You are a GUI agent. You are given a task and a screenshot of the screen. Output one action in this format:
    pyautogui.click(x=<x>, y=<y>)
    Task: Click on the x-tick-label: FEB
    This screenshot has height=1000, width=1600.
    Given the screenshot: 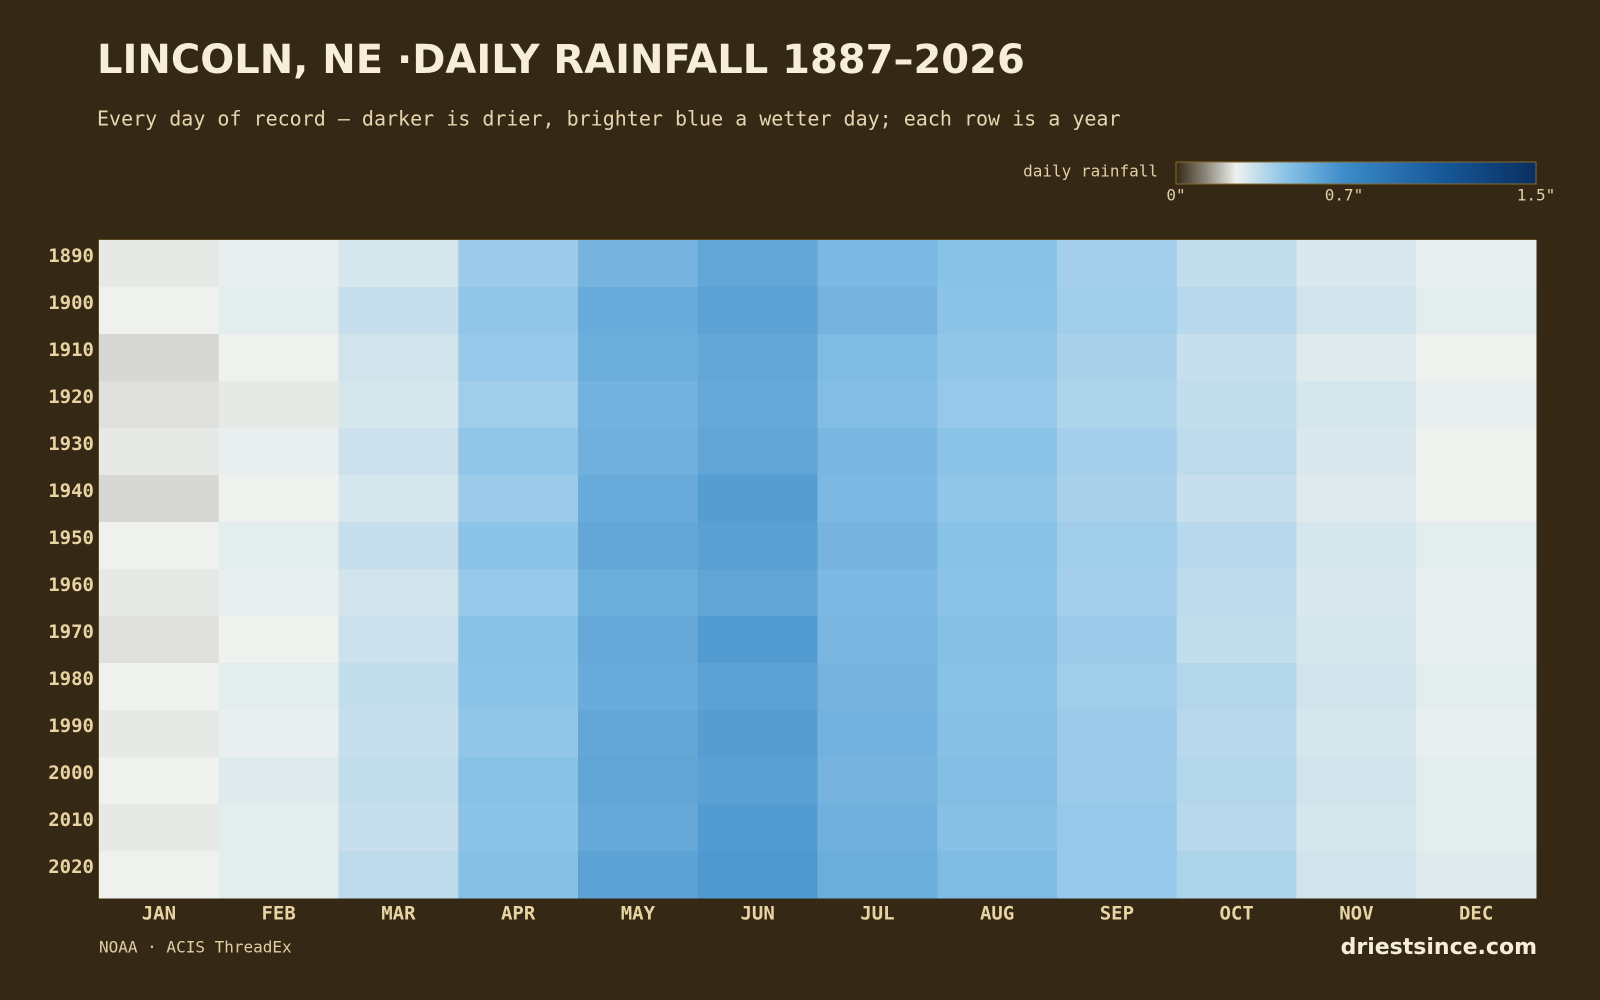 What is the action you would take?
    pyautogui.click(x=278, y=914)
    